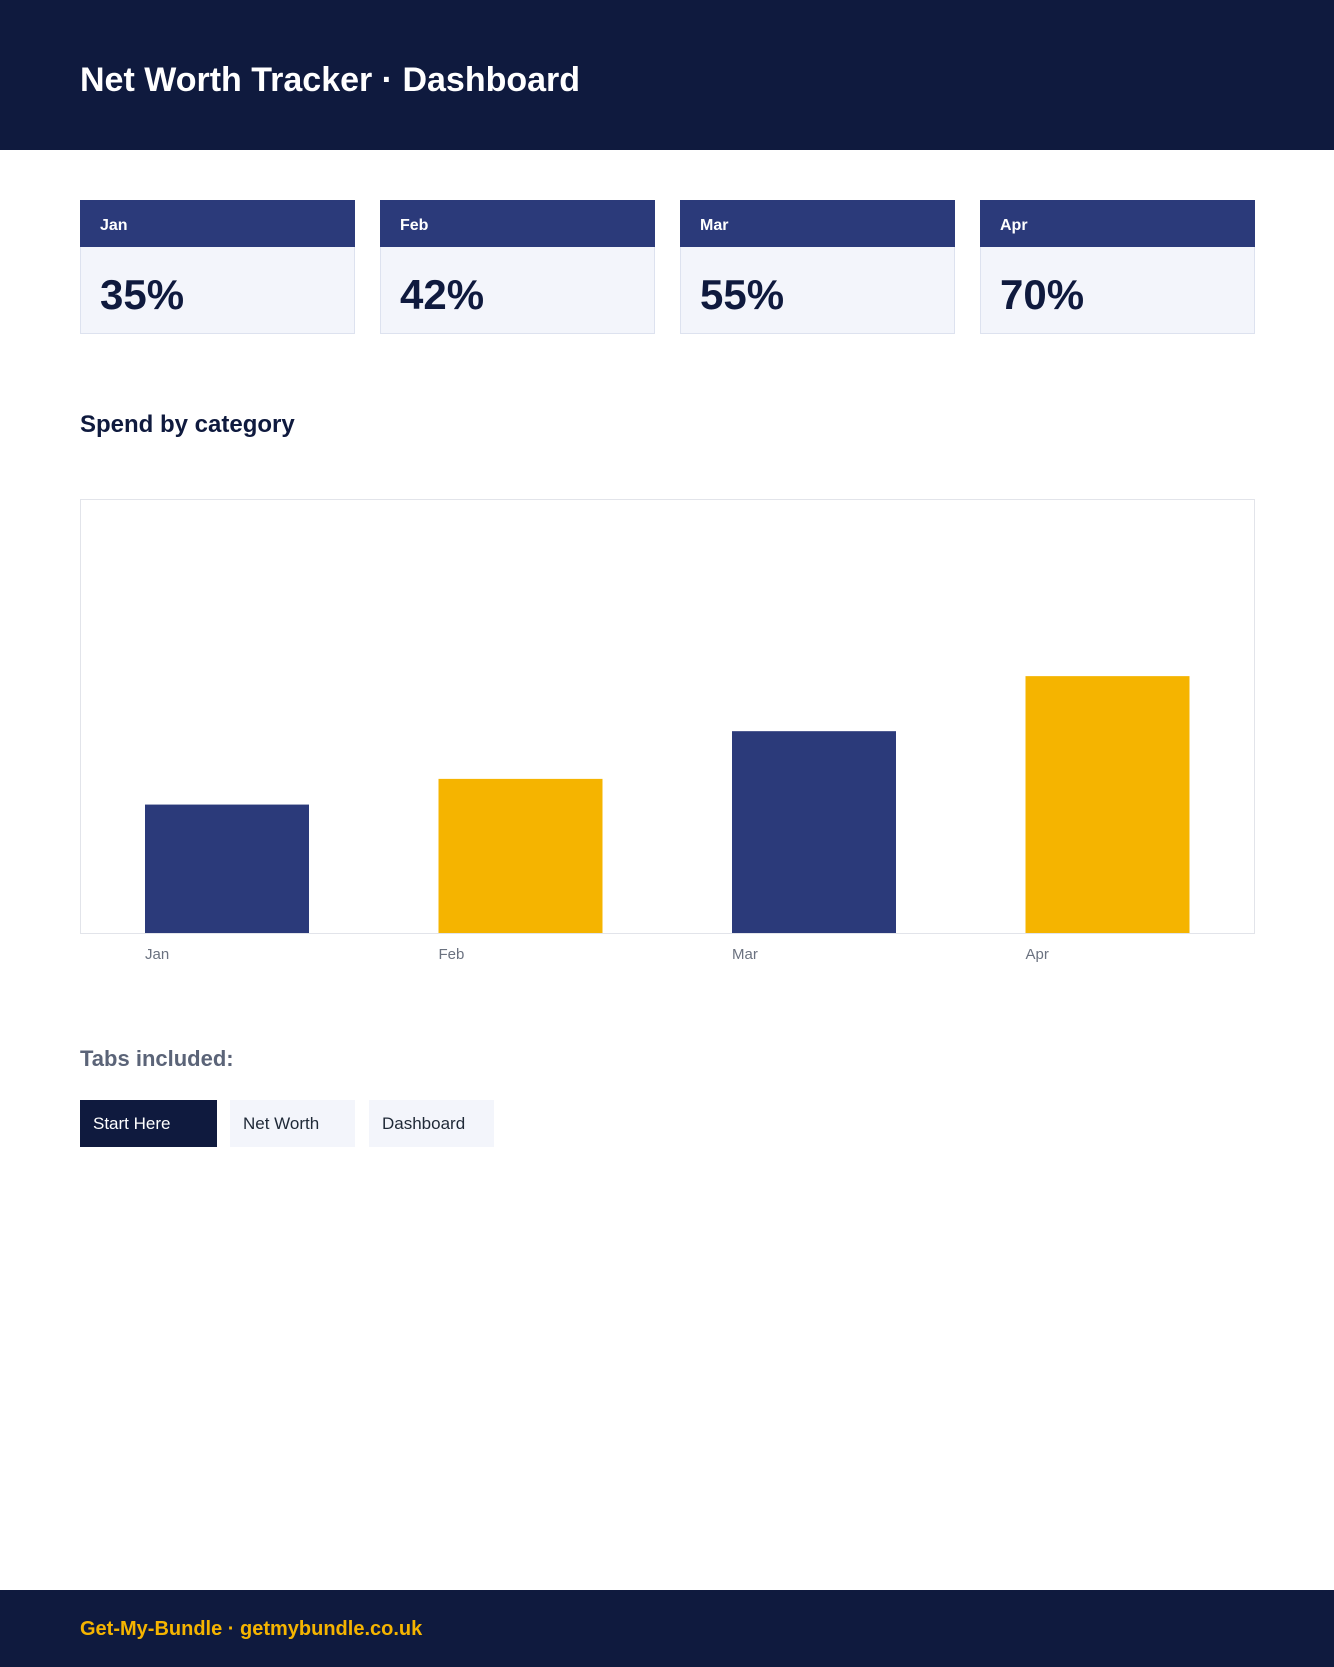 This screenshot has height=1667, width=1334. Describe the element at coordinates (114, 225) in the screenshot. I see `card-label: Jan` at that location.